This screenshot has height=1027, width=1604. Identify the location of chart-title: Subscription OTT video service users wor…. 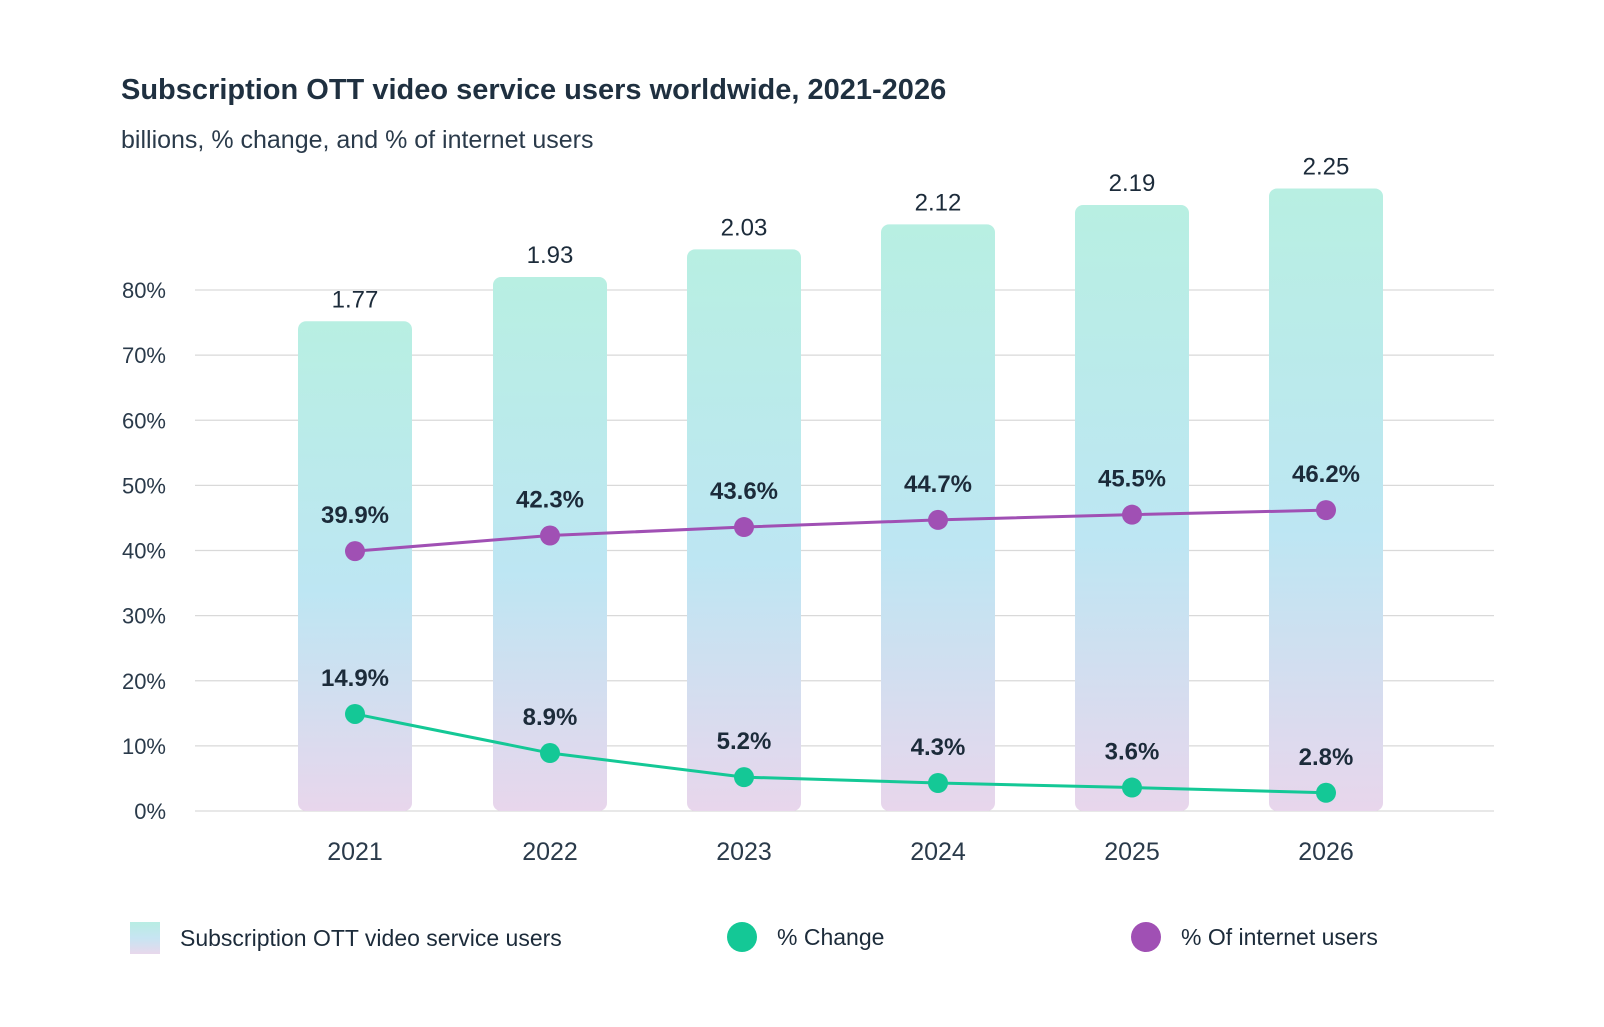
(534, 90).